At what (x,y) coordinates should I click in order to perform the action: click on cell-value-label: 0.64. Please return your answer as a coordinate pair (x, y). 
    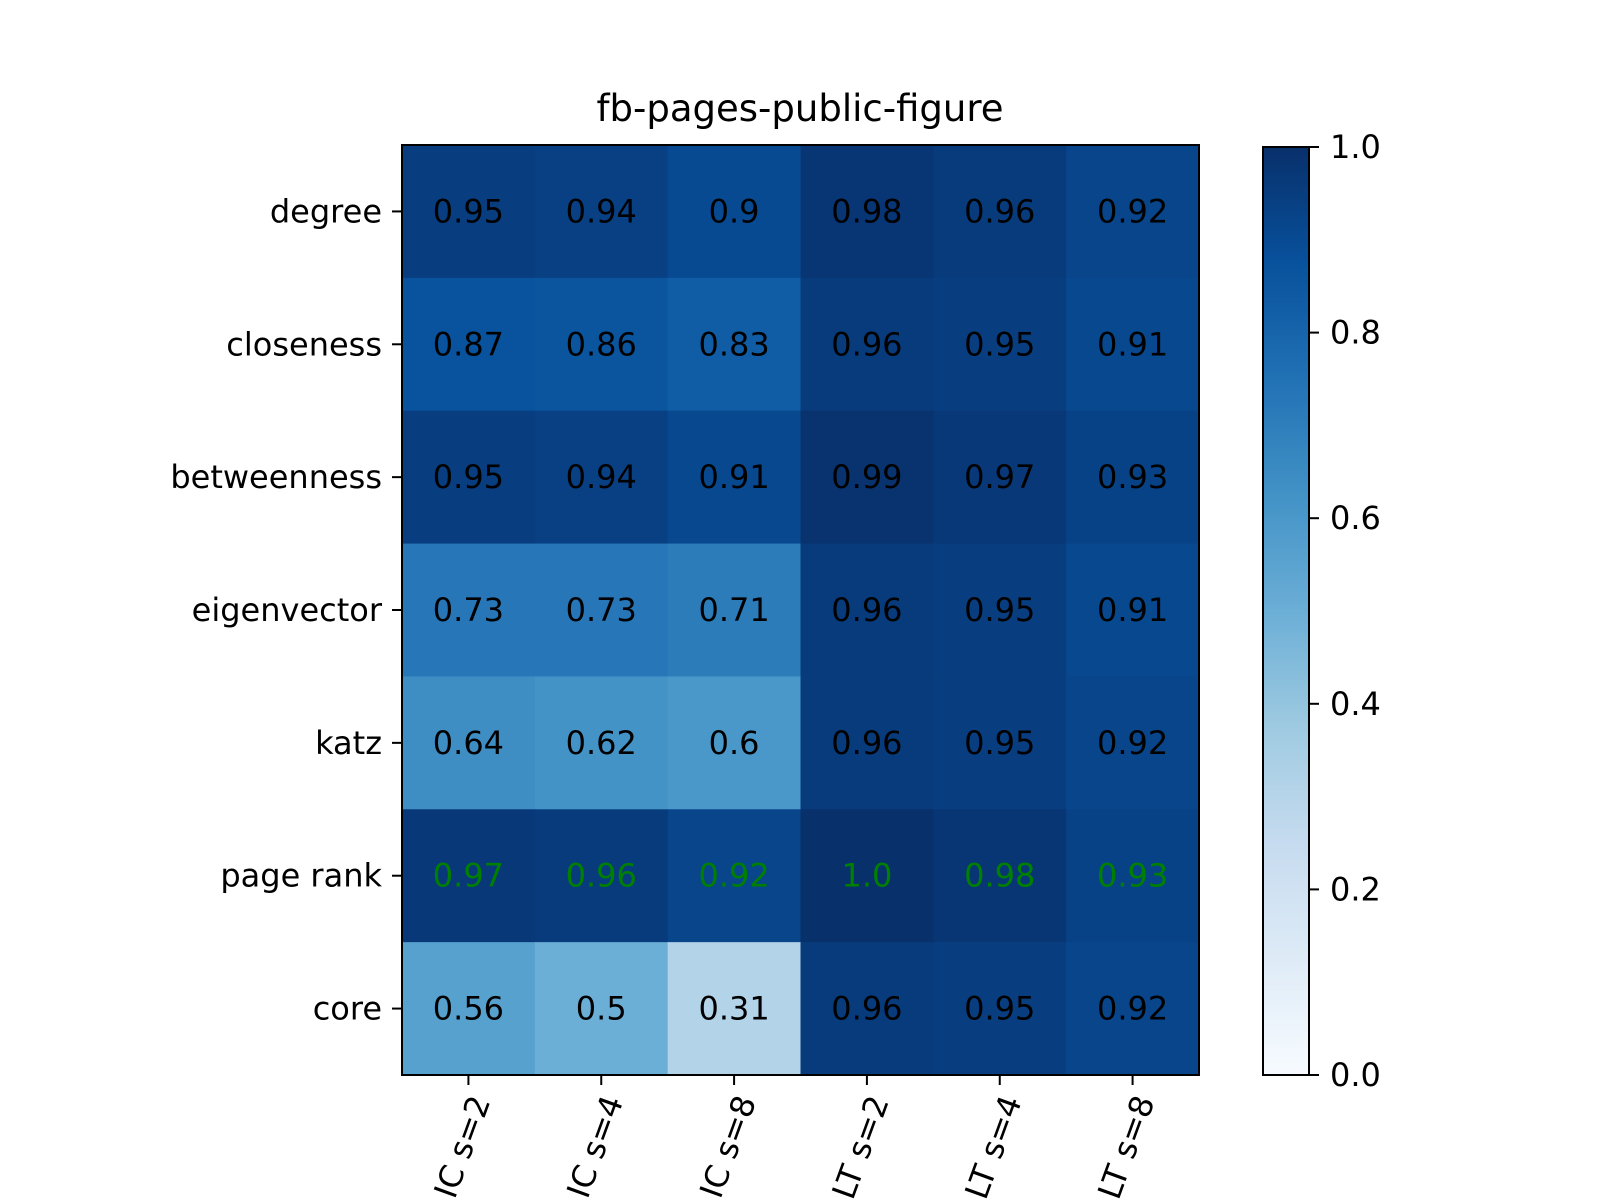
    Looking at the image, I should click on (468, 743).